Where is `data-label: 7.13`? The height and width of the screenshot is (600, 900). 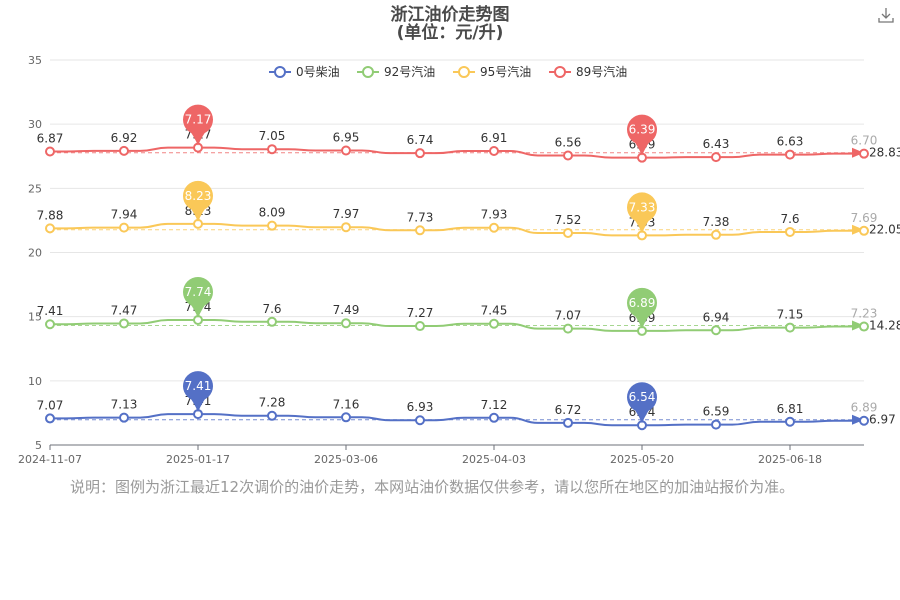 data-label: 7.13 is located at coordinates (124, 405).